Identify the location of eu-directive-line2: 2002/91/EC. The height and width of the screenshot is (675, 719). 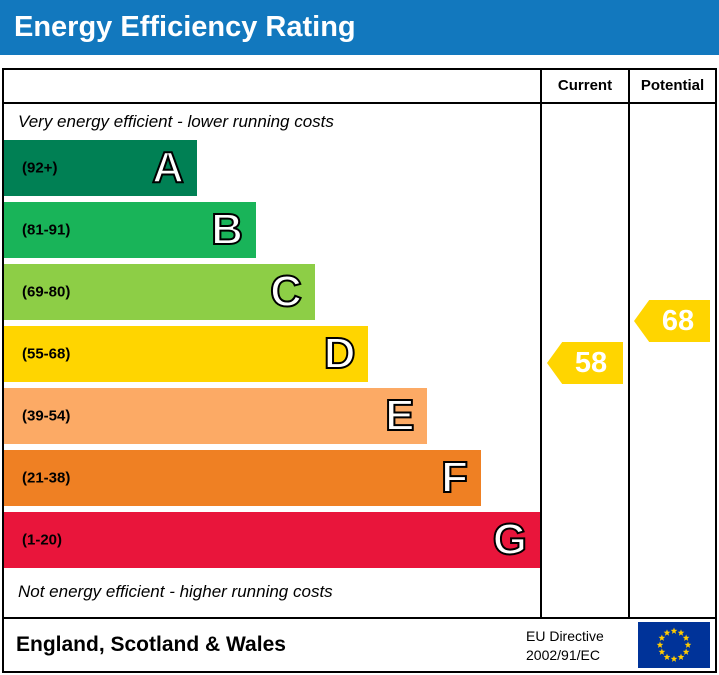
(563, 655).